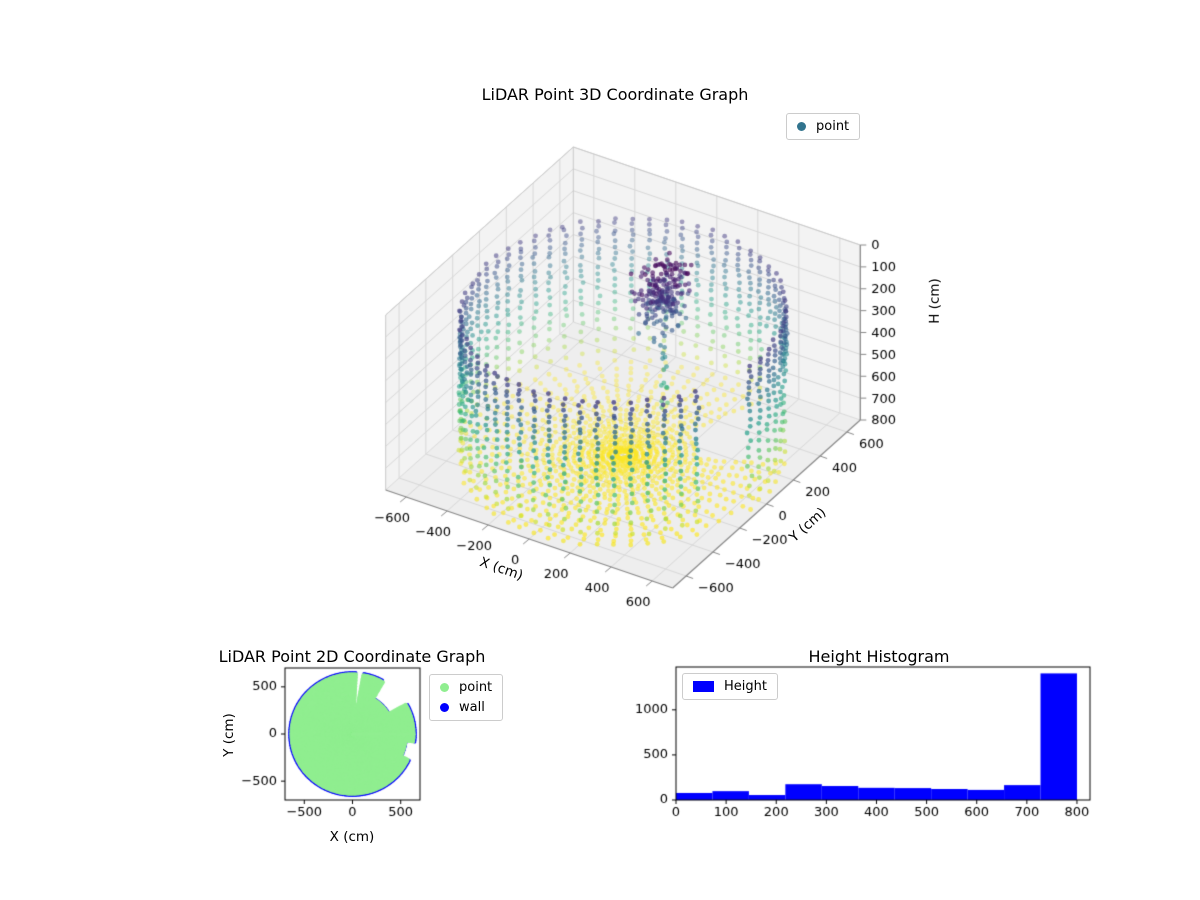 Image resolution: width=1200 pixels, height=900 pixels. Describe the element at coordinates (472, 707) in the screenshot. I see `legend-label-wall: wall` at that location.